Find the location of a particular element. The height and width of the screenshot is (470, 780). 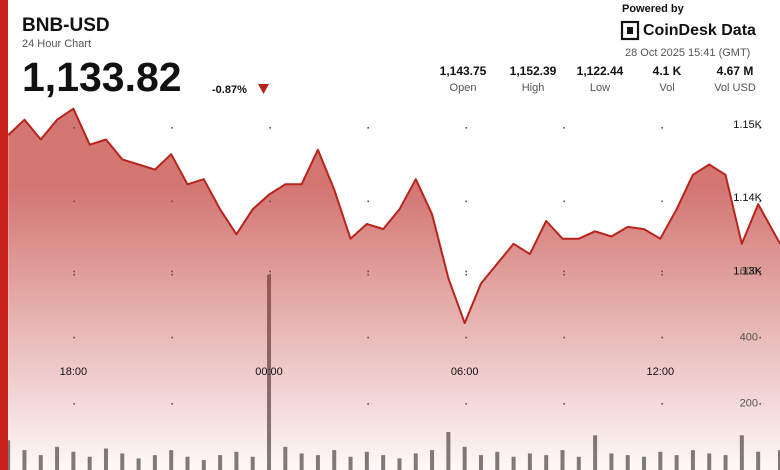

stat-label: Open is located at coordinates (463, 88).